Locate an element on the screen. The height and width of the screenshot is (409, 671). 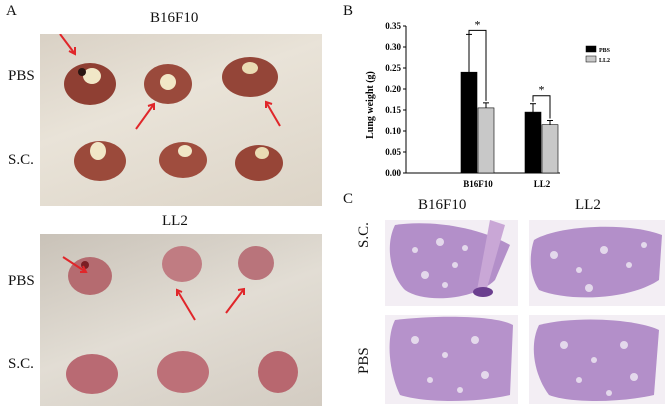
histo-ll2-pbs is located at coordinates (597, 359).